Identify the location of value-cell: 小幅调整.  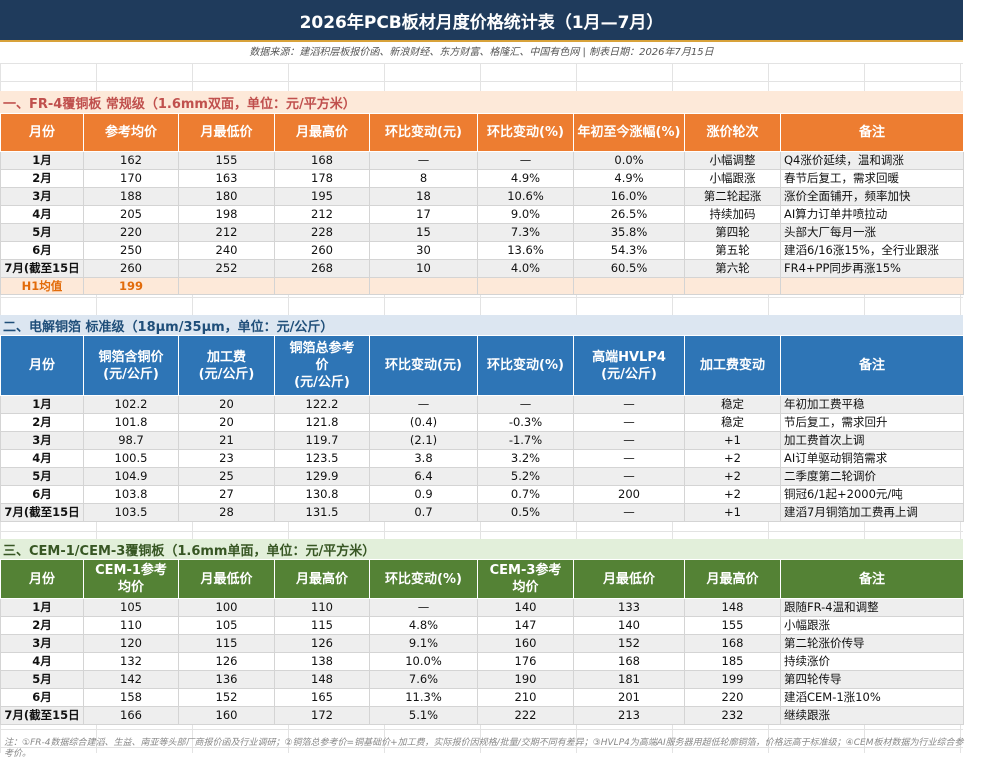
(732, 160).